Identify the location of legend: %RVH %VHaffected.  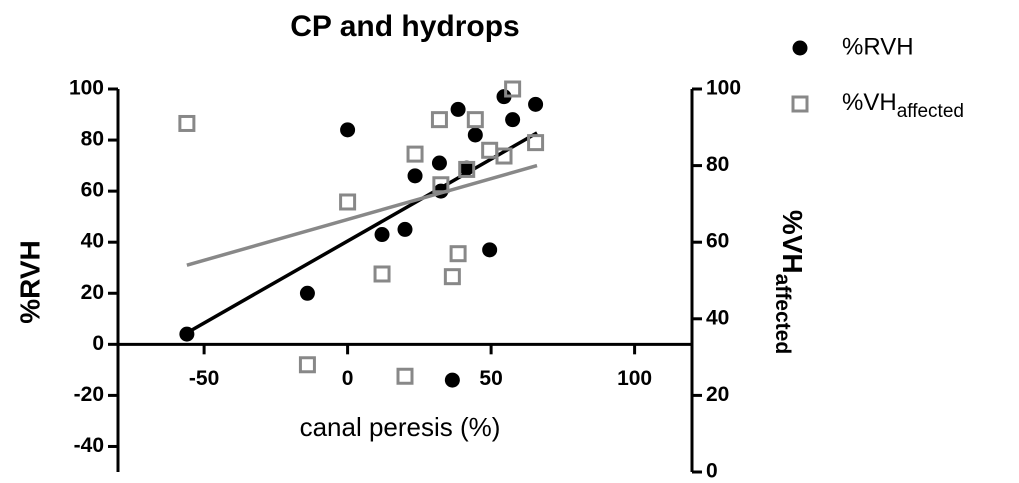
(903, 77).